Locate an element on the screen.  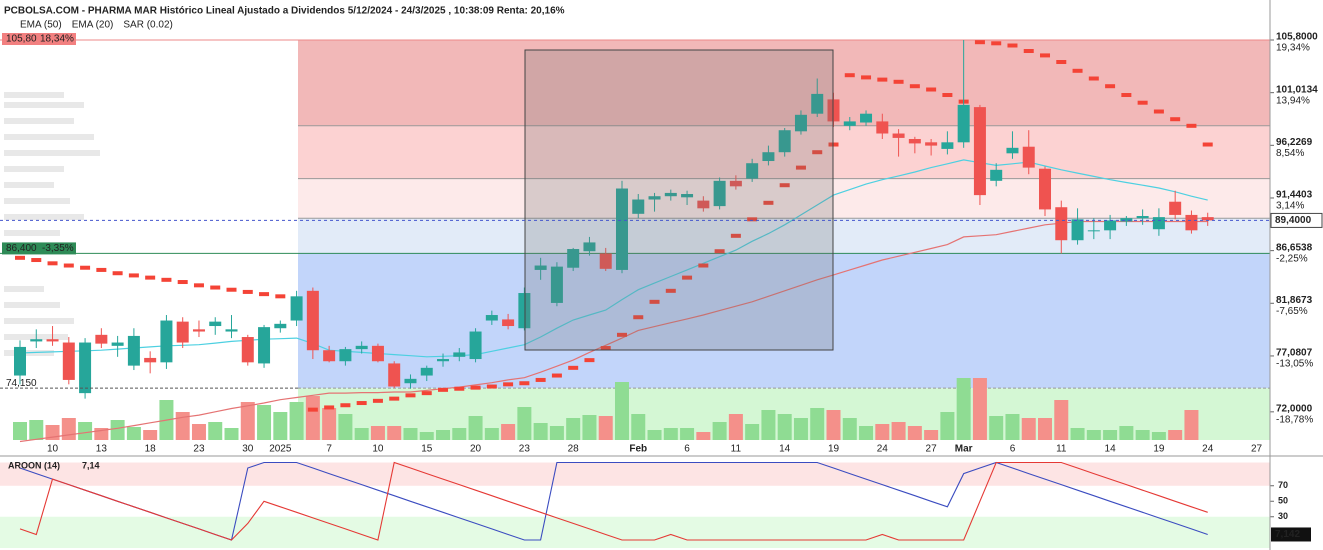
x-tick-label: 14 is located at coordinates (785, 449).